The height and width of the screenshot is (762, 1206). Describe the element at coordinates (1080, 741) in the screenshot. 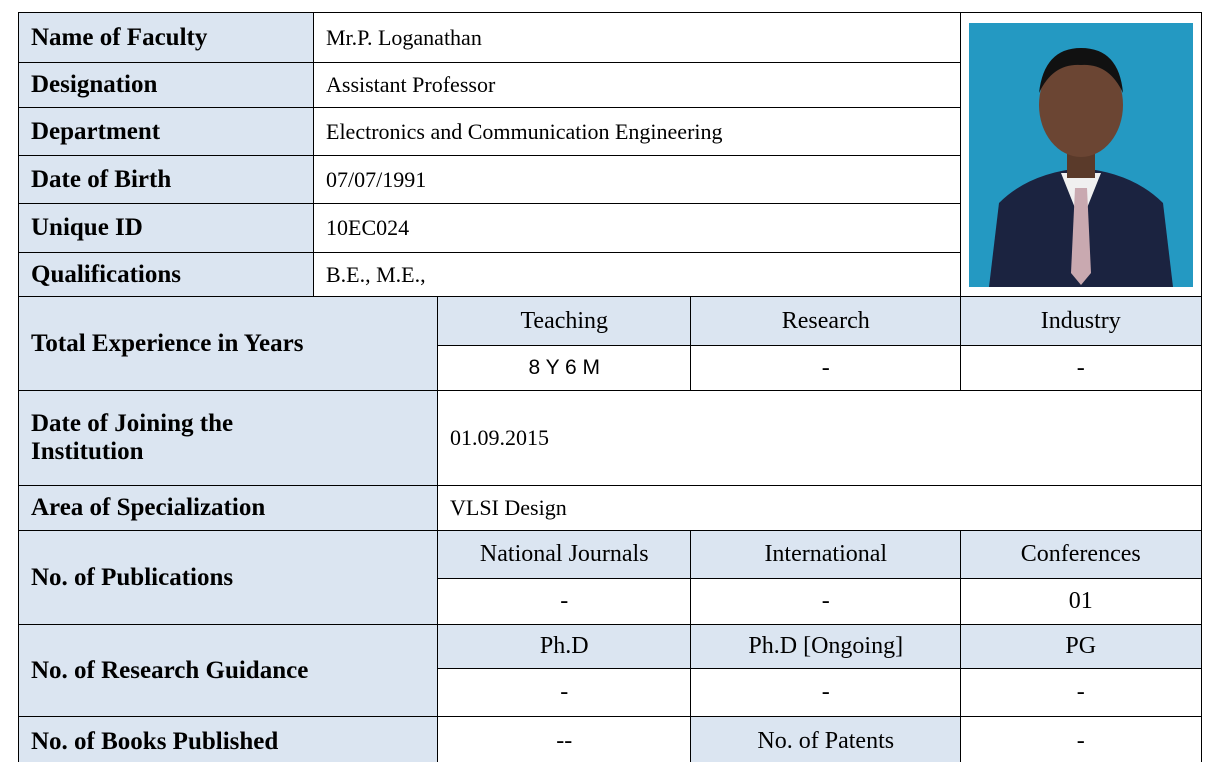

I see `section-value-text: -` at that location.